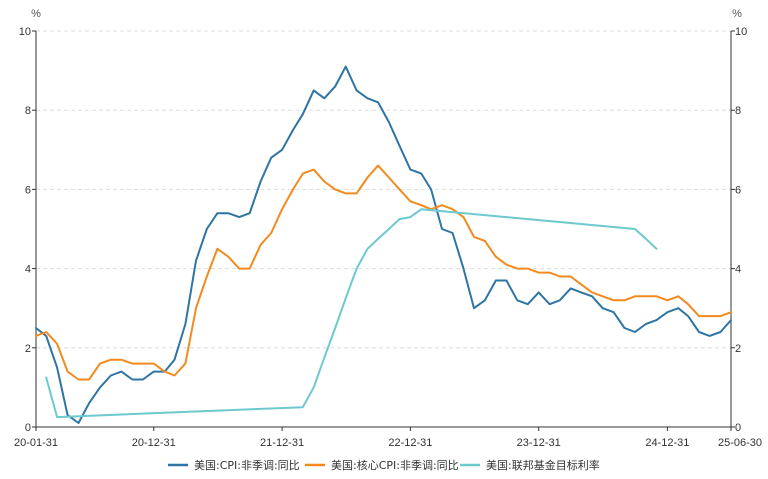 The width and height of the screenshot is (768, 479). What do you see at coordinates (28, 190) in the screenshot?
I see `y-tick-label-left: 6` at bounding box center [28, 190].